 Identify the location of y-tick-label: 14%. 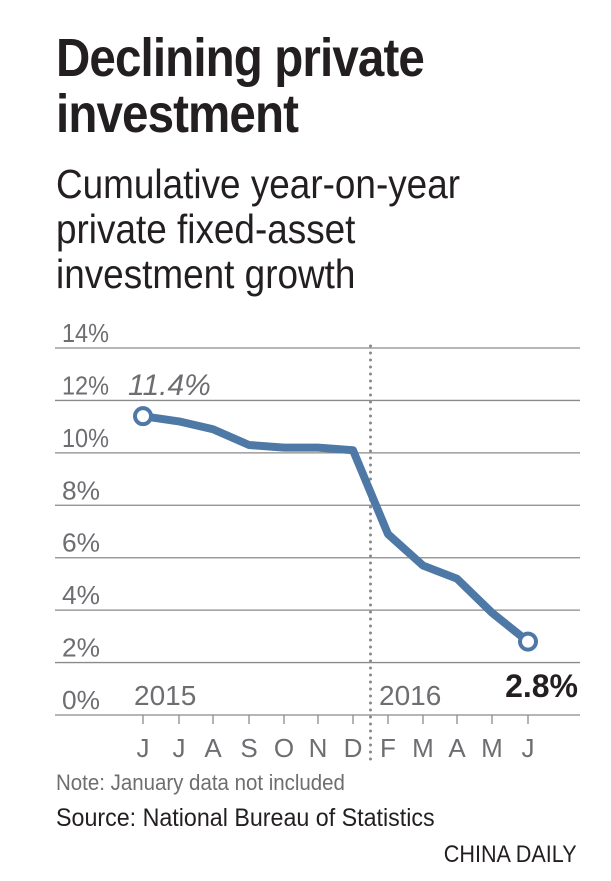
(85, 333).